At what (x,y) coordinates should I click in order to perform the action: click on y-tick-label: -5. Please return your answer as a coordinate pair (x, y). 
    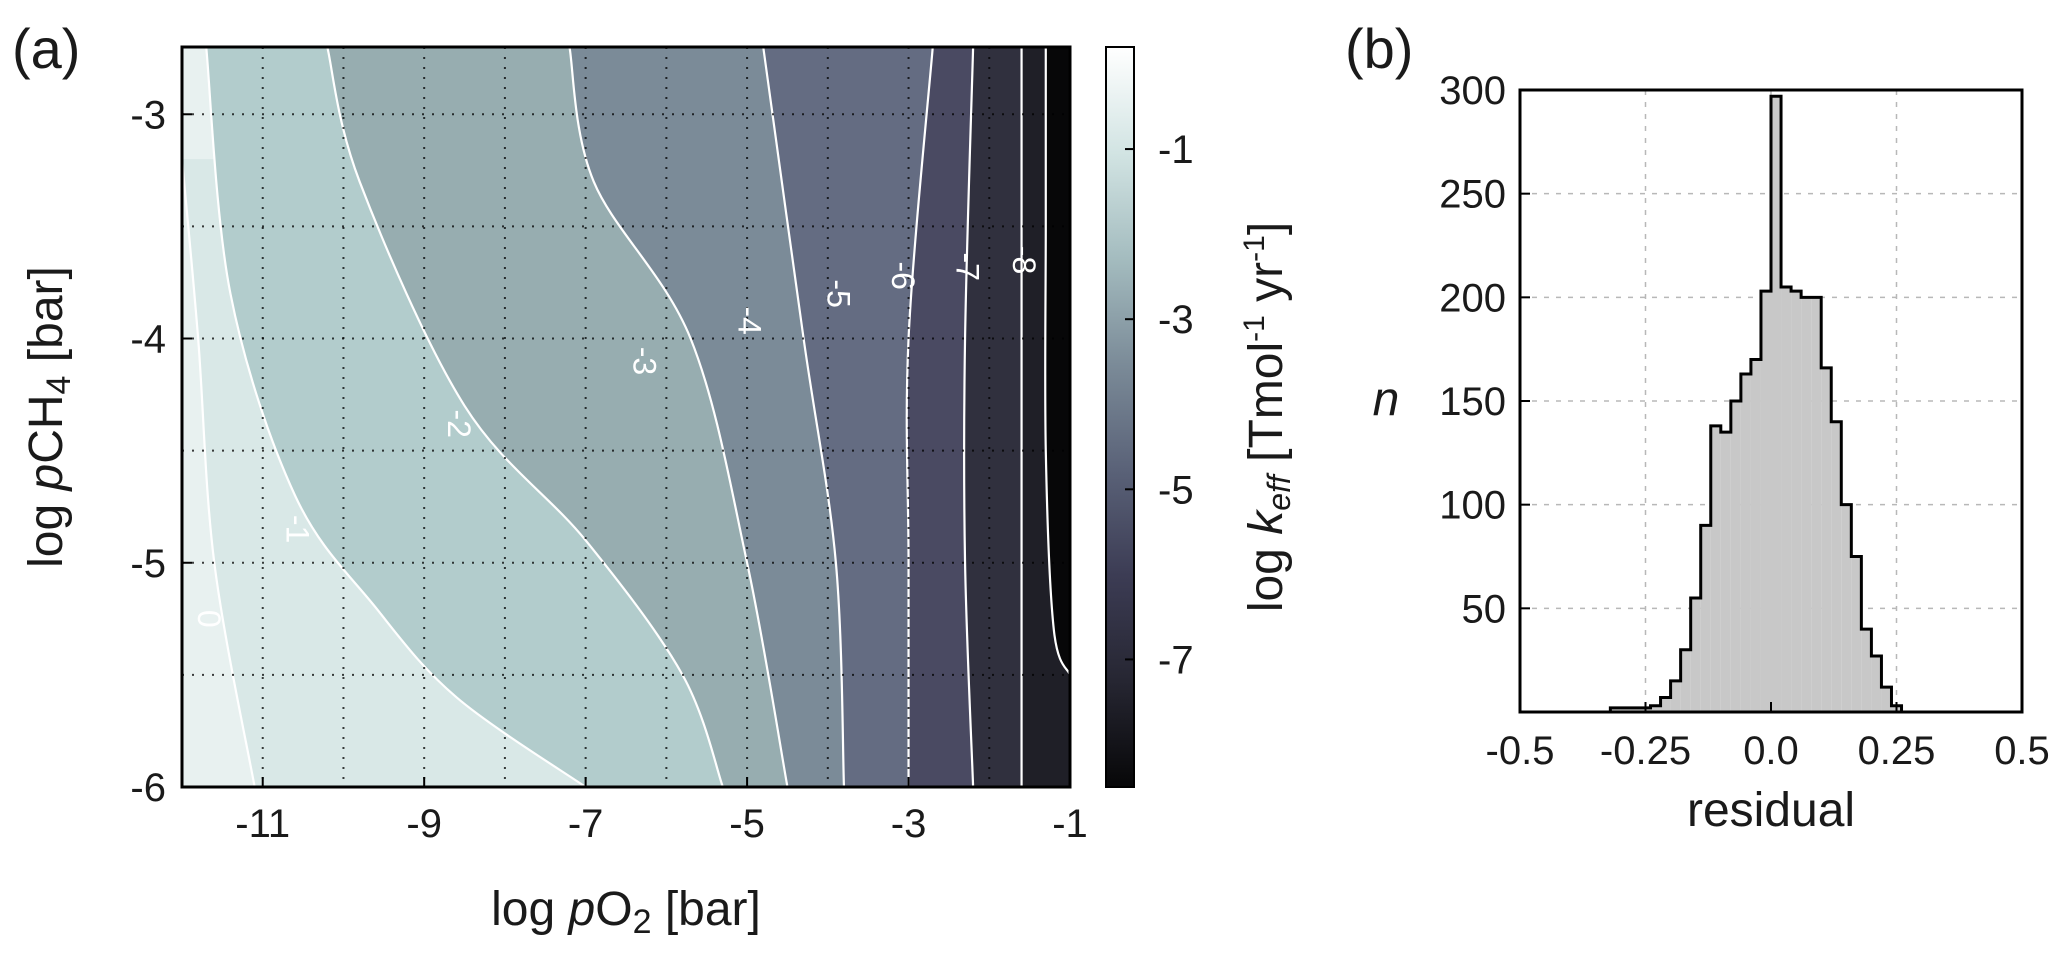
    Looking at the image, I should click on (148, 564).